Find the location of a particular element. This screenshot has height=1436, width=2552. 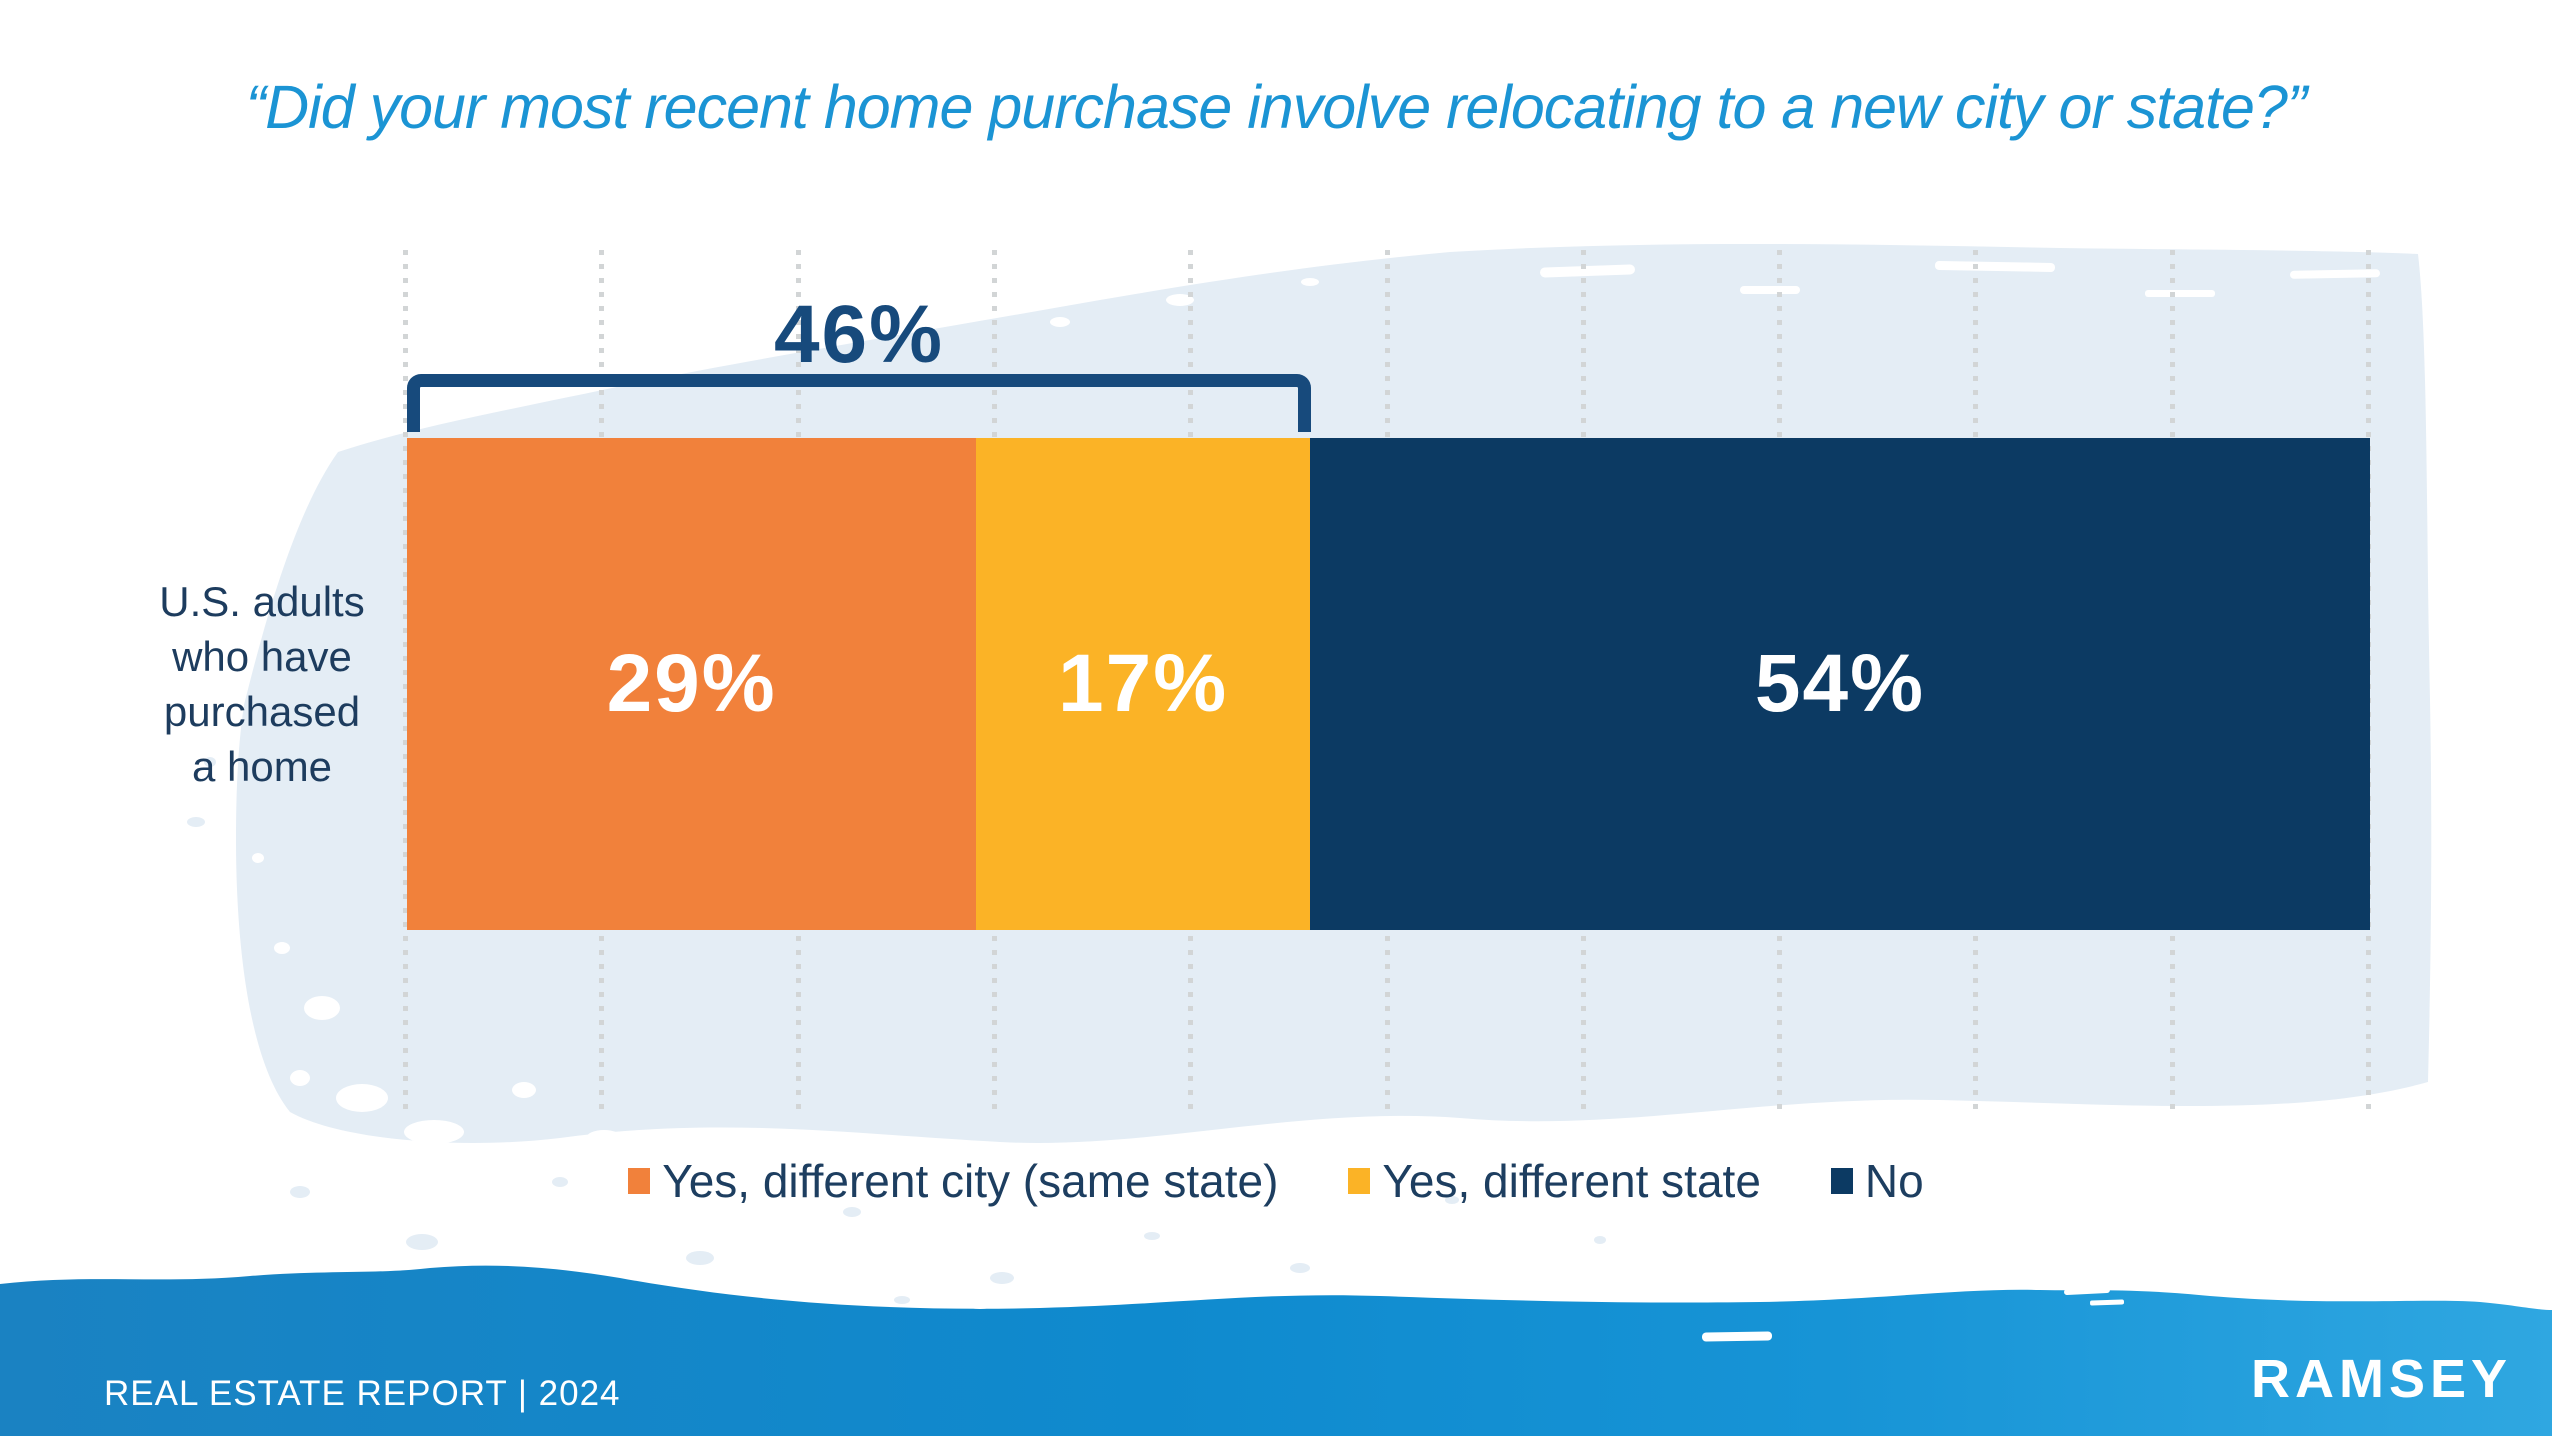

bar-segment-no: 54% is located at coordinates (1839, 684).